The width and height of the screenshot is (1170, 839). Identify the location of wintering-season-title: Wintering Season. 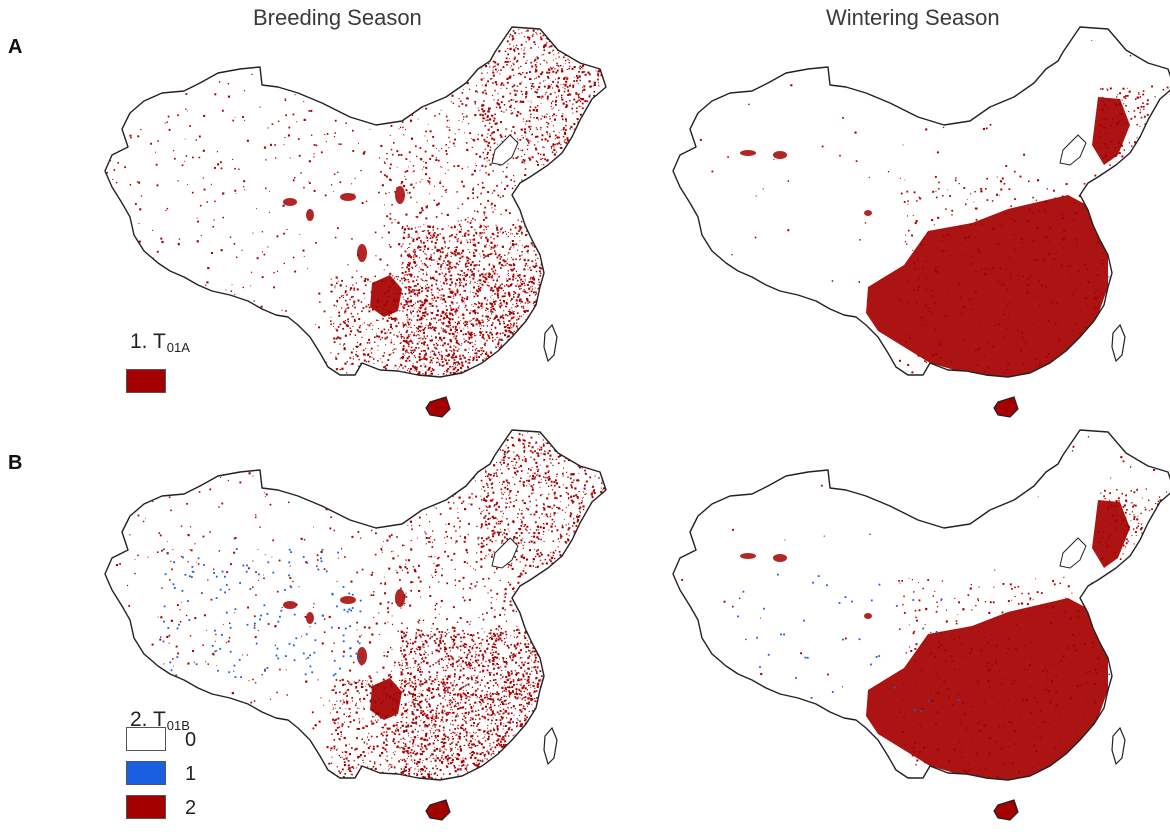
(913, 17).